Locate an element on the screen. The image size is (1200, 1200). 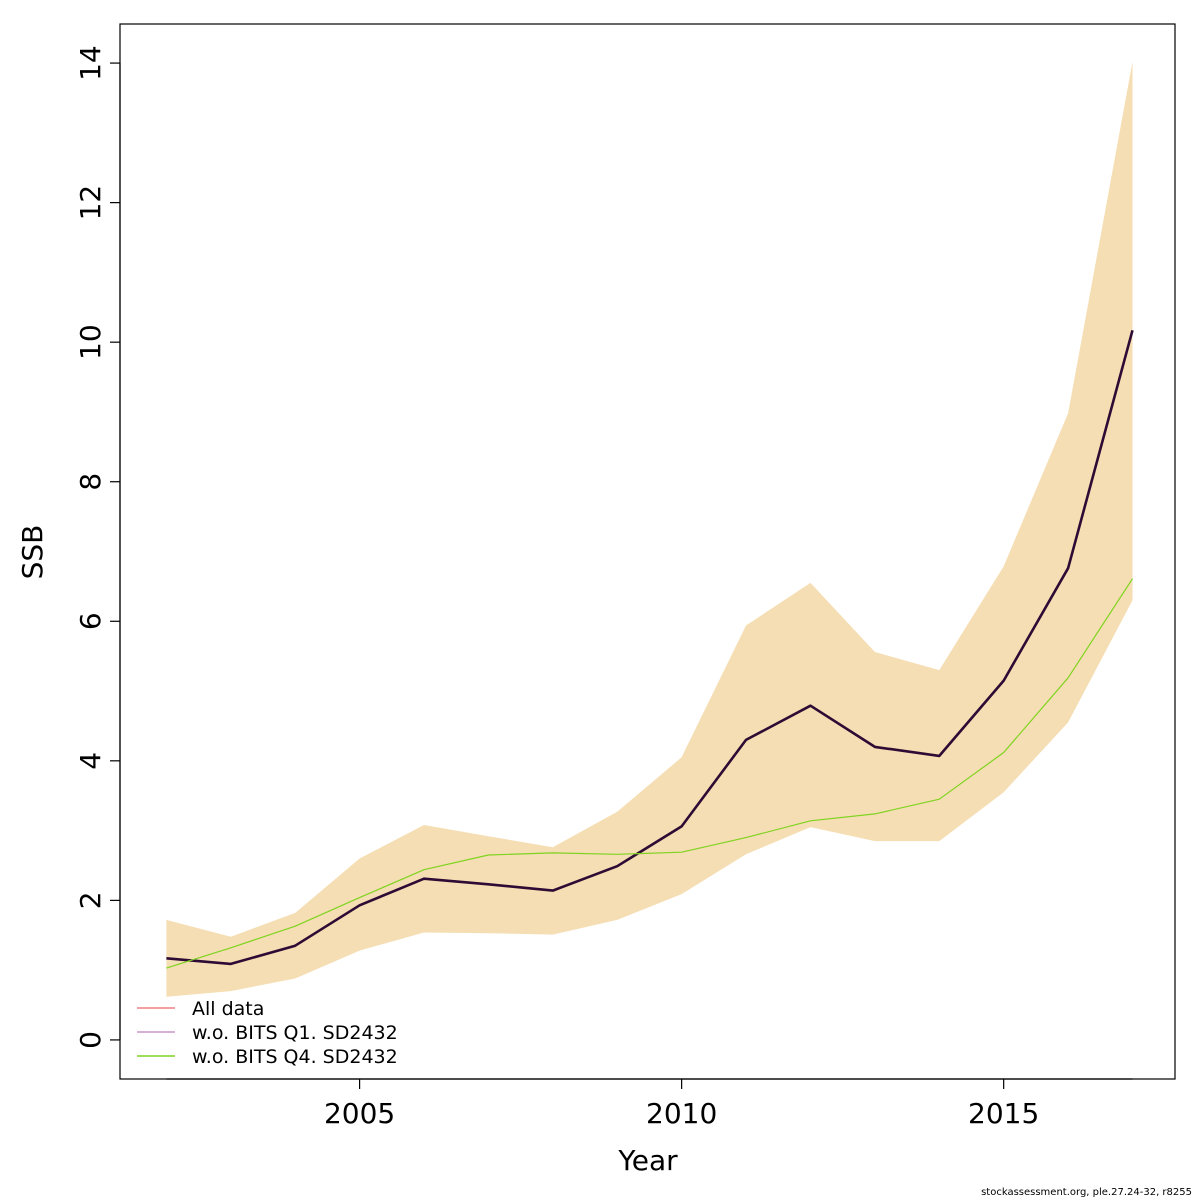
y-axis-label: SSB is located at coordinates (32, 552).